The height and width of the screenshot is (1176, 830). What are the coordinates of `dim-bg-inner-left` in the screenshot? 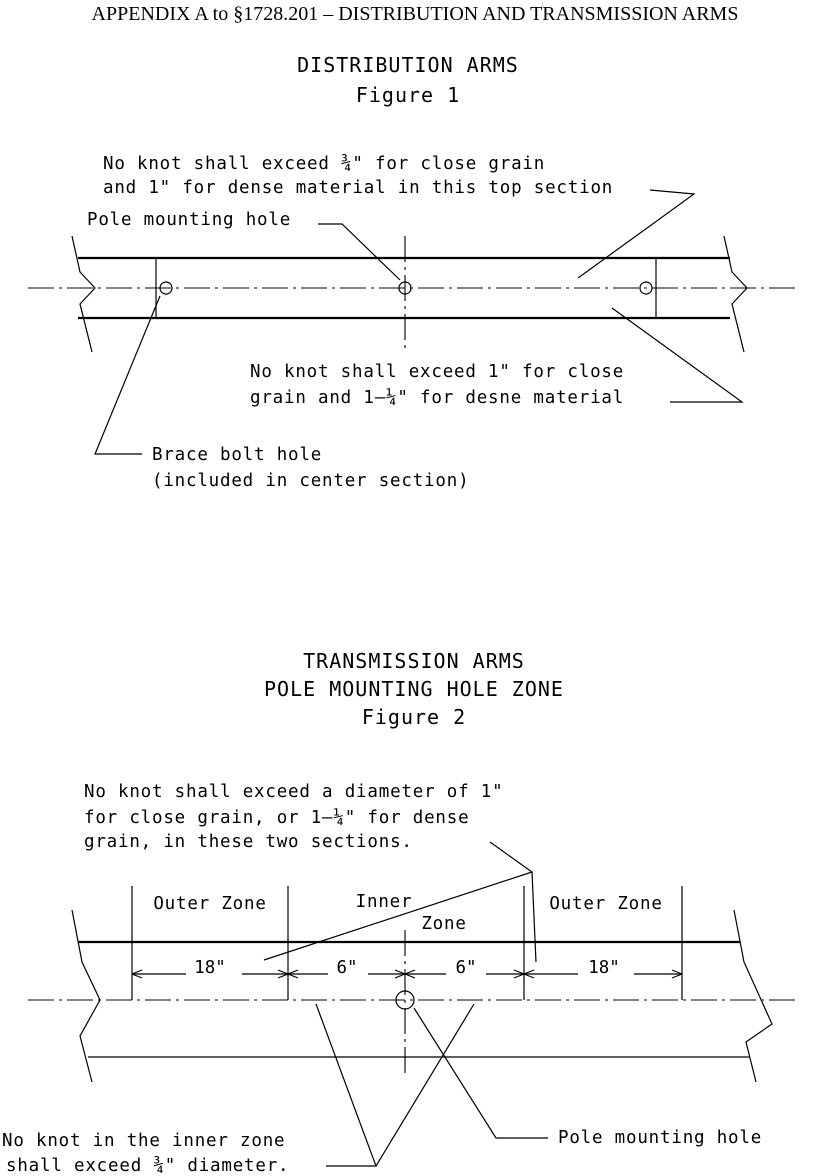 It's located at (348, 969).